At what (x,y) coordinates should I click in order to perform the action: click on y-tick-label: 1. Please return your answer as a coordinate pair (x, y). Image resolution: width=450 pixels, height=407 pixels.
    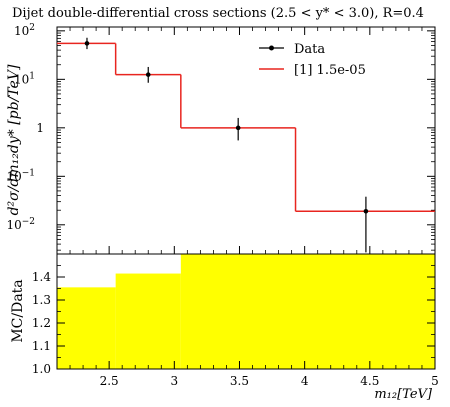
    Looking at the image, I should click on (40, 128).